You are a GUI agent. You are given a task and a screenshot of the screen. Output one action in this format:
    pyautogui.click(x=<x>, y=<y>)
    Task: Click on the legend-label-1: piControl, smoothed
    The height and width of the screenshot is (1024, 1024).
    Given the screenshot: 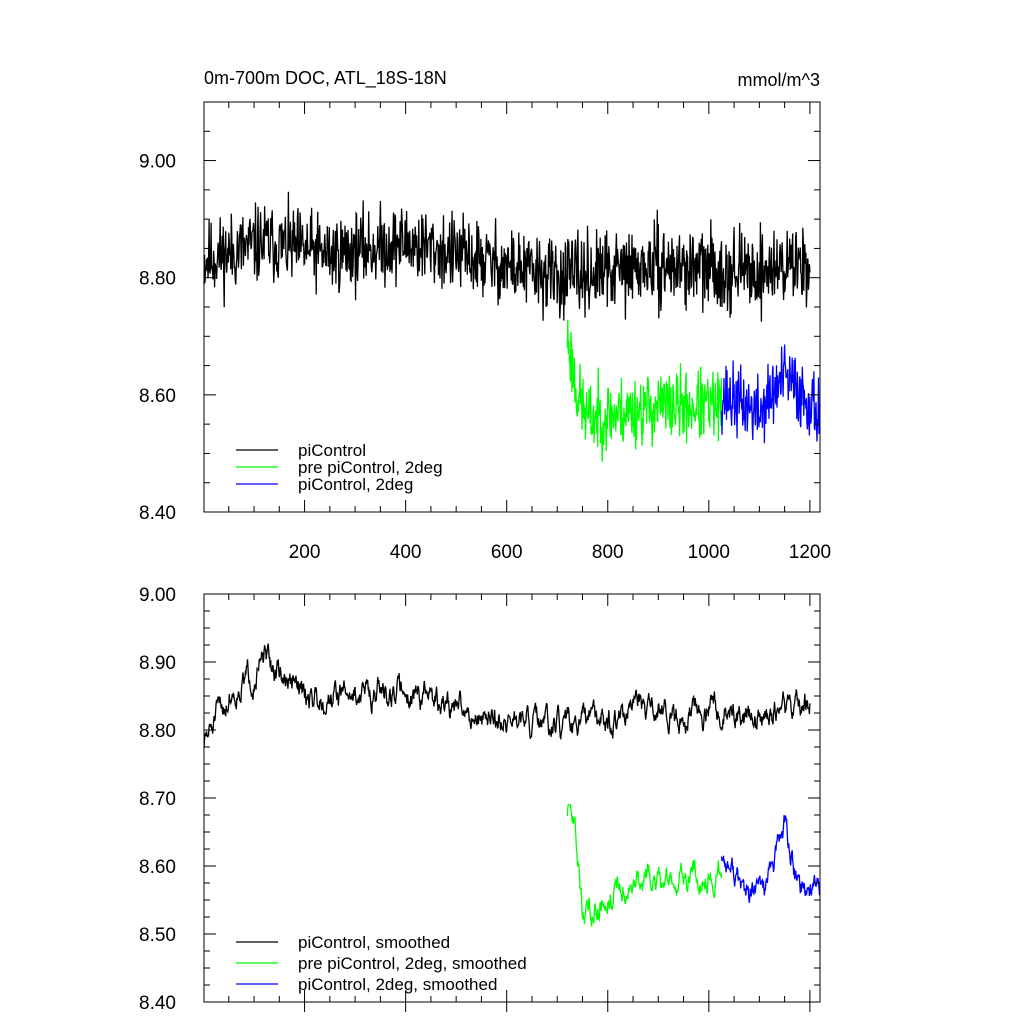 What is the action you would take?
    pyautogui.click(x=374, y=942)
    